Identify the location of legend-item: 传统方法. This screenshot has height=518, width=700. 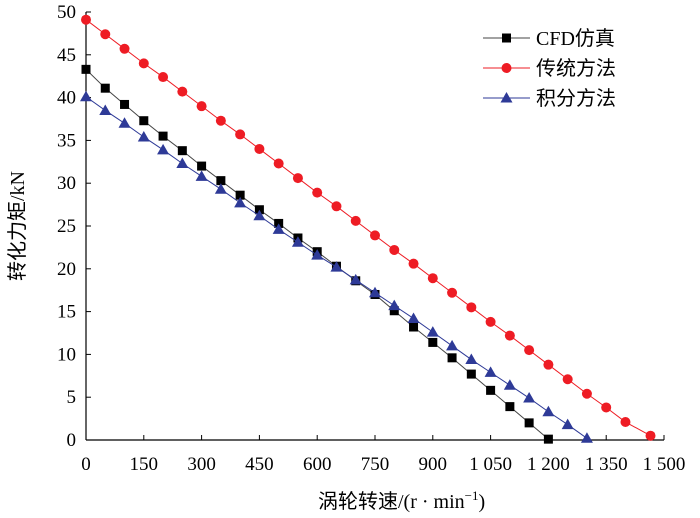
(549, 68).